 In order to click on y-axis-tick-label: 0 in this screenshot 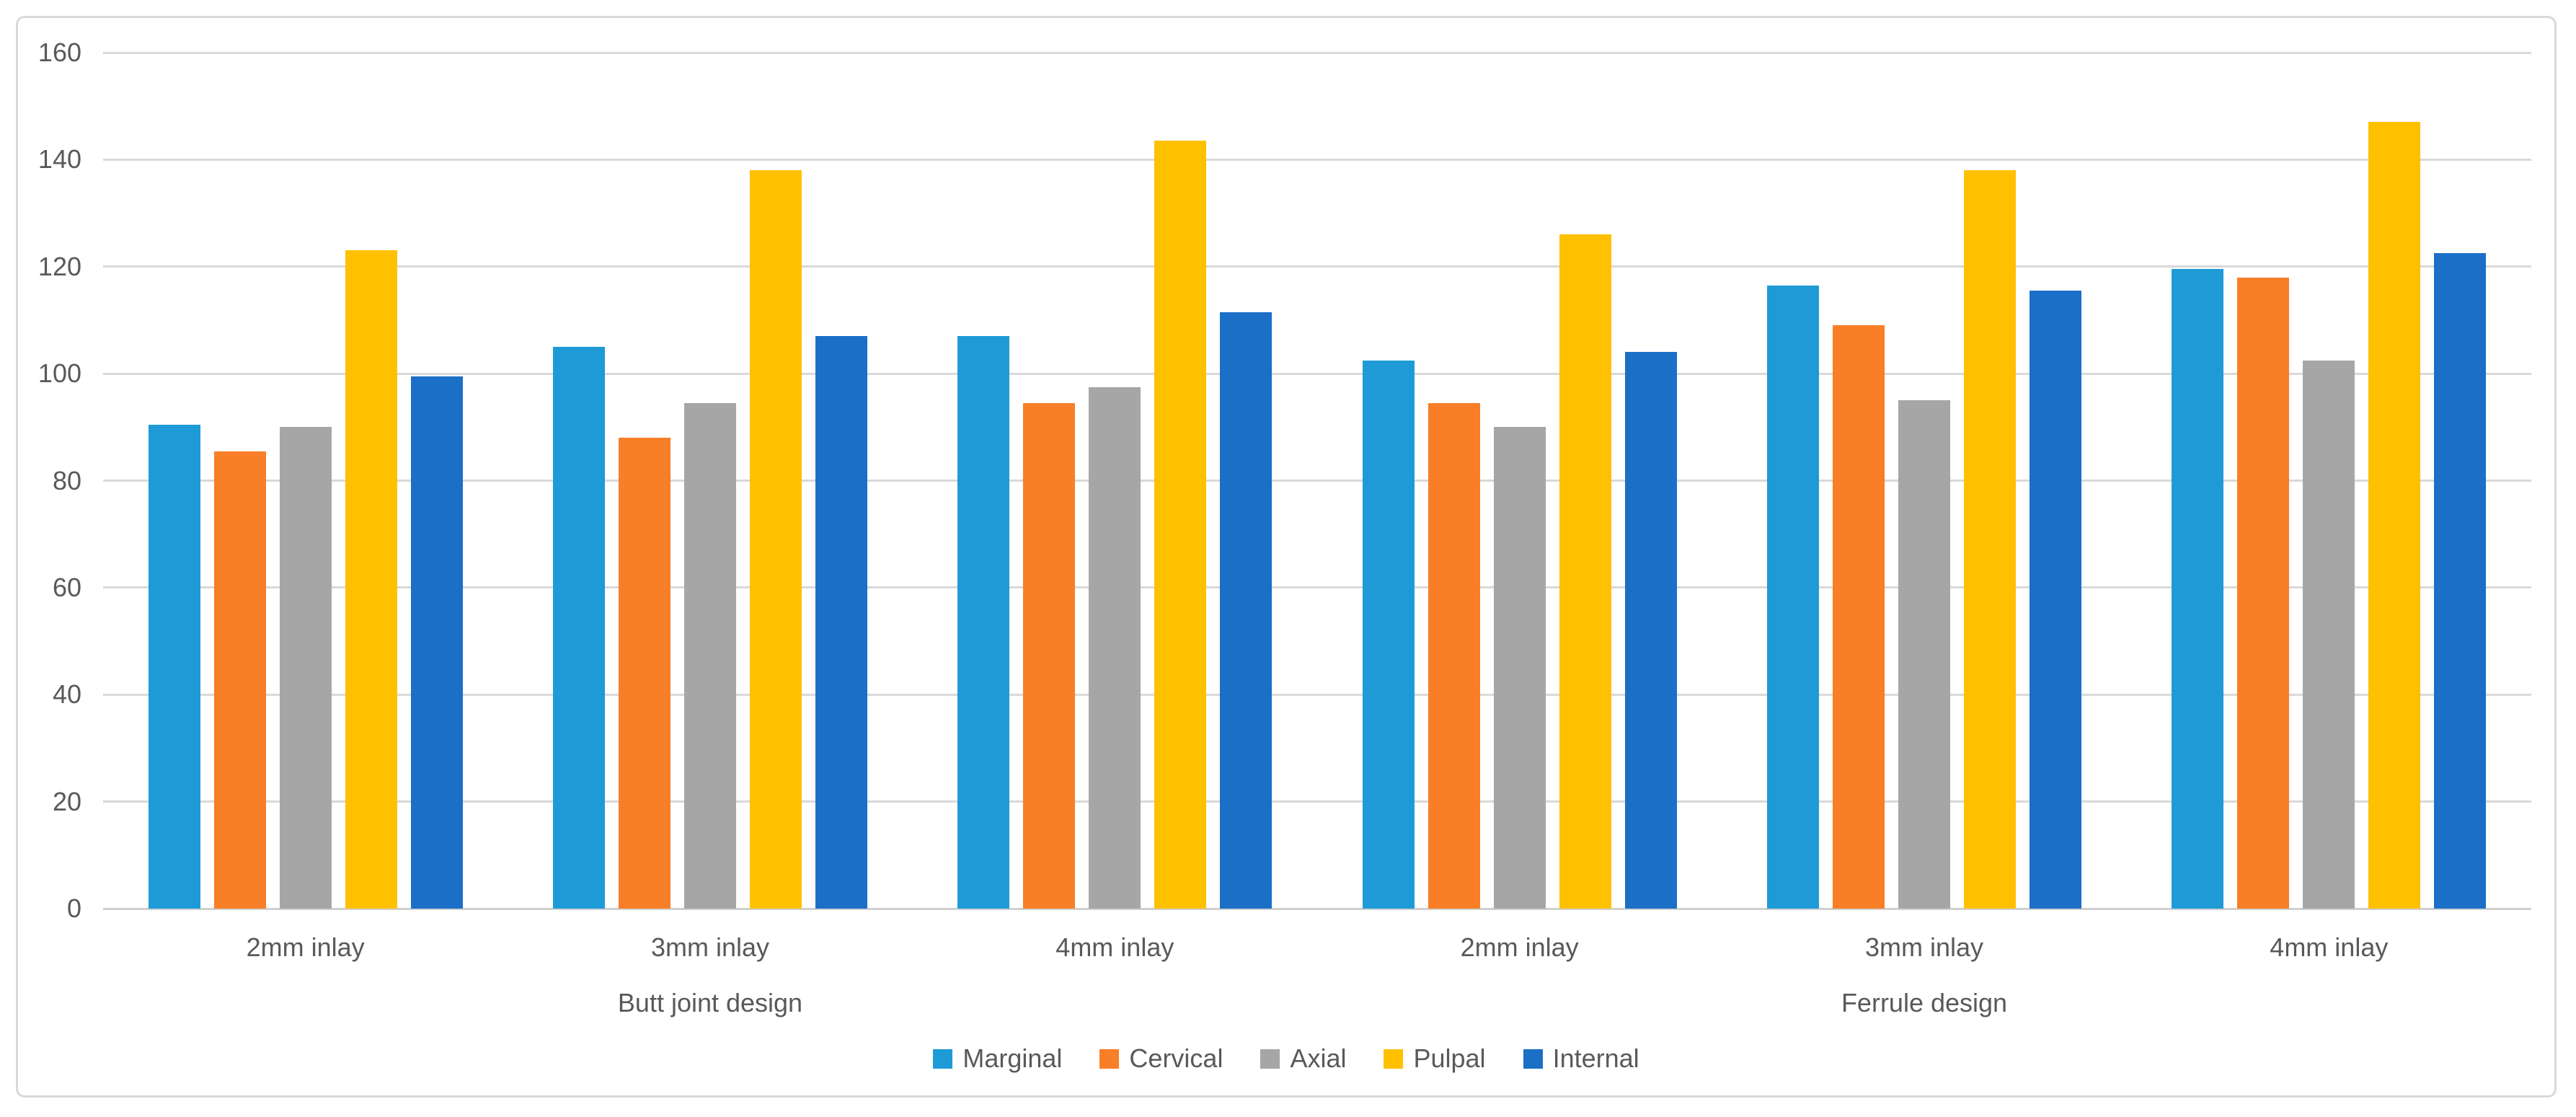, I will do `click(73, 908)`.